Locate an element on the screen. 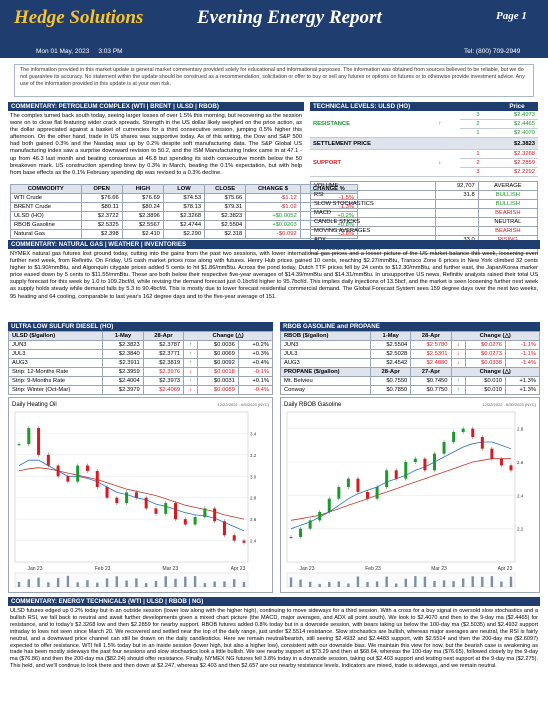 This screenshot has height=710, width=548. commodity-value: $80.24 is located at coordinates (142, 207).